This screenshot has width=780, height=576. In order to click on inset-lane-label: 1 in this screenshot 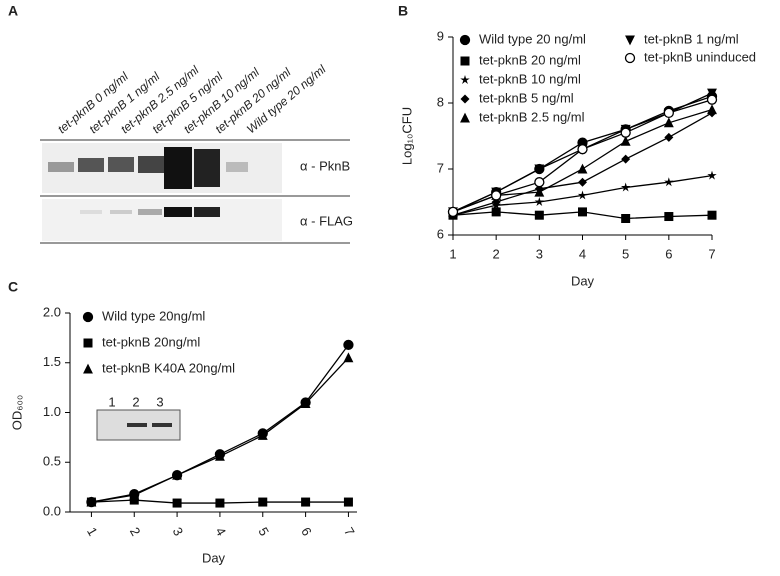, I will do `click(111, 401)`.